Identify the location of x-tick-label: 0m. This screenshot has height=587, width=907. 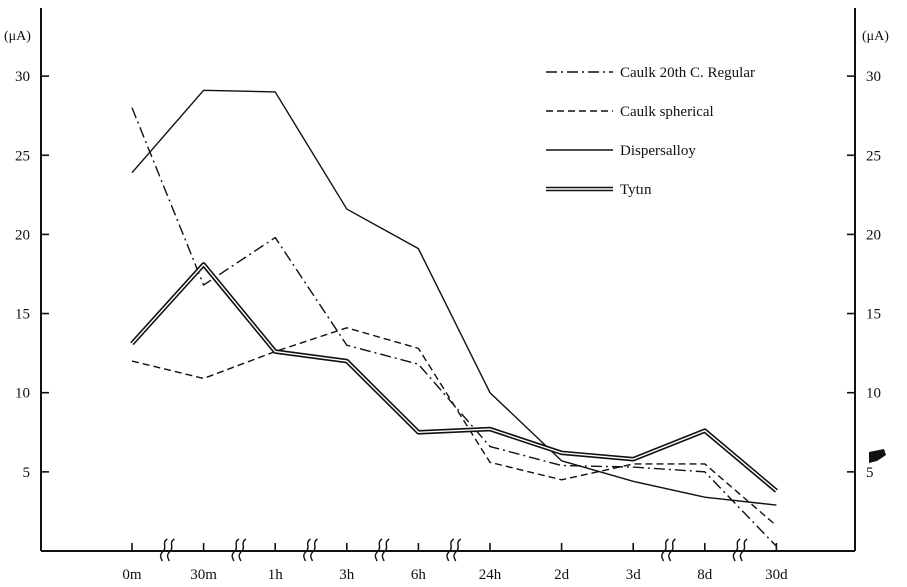
(132, 575).